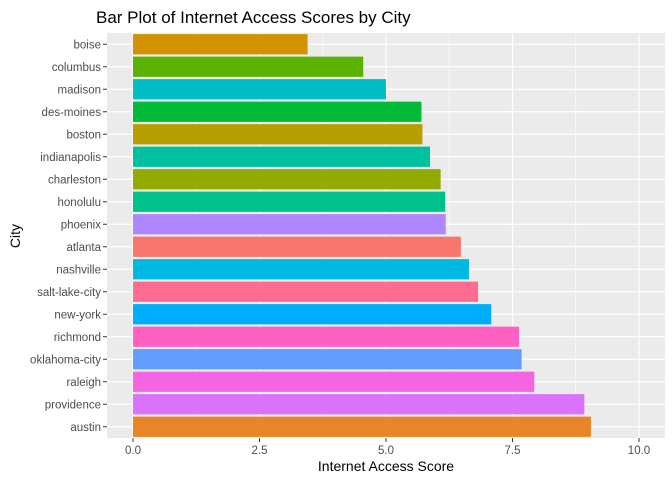 This screenshot has height=480, width=672. Describe the element at coordinates (386, 451) in the screenshot. I see `x-tick-label: 5.0` at that location.